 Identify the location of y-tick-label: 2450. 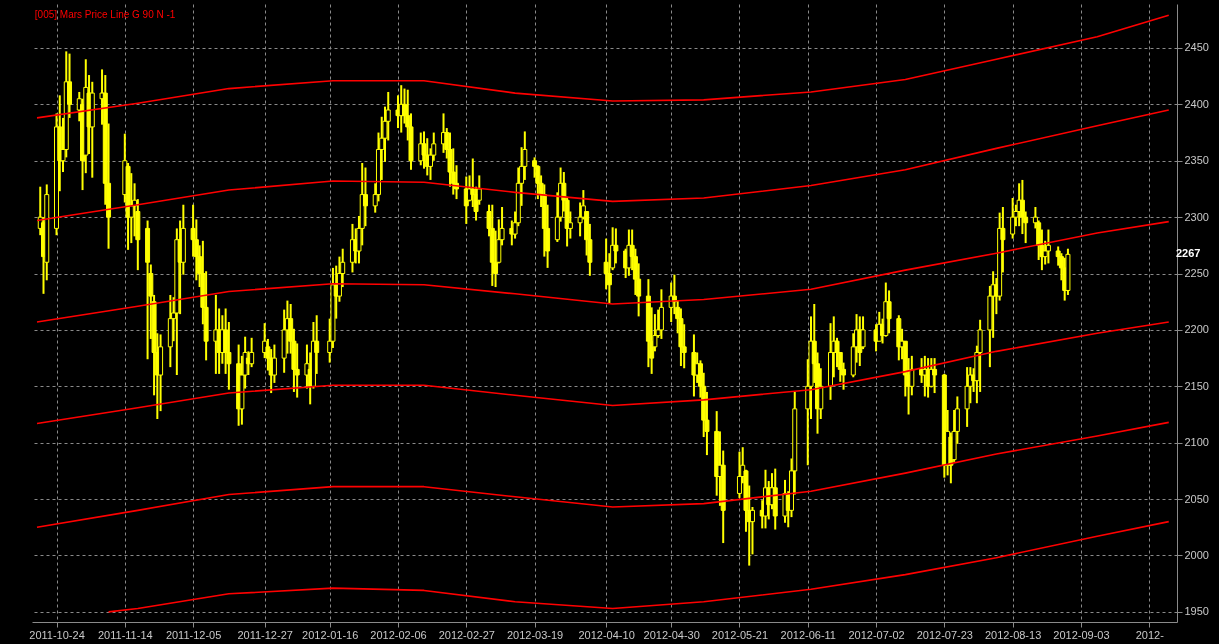
(1196, 47).